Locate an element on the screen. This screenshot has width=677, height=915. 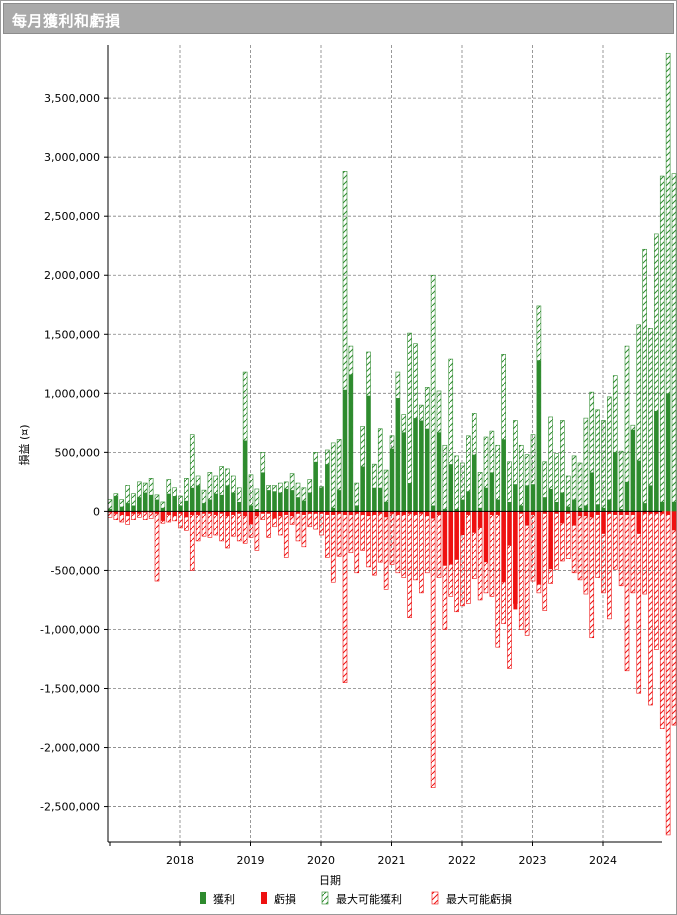
loss-series is located at coordinates (392, 560).